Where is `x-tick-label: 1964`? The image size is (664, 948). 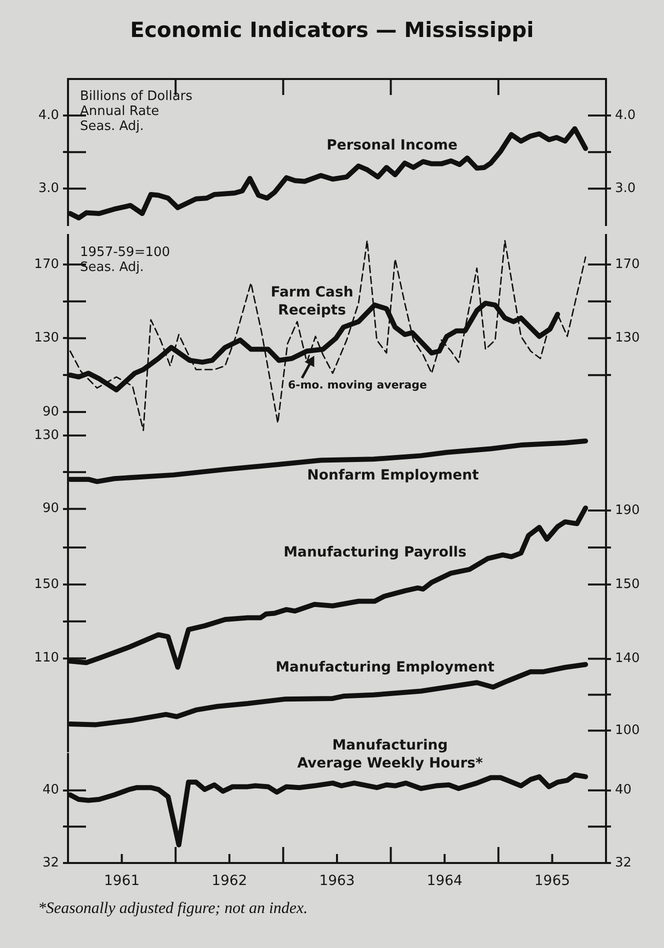
x-tick-label: 1964 is located at coordinates (444, 881).